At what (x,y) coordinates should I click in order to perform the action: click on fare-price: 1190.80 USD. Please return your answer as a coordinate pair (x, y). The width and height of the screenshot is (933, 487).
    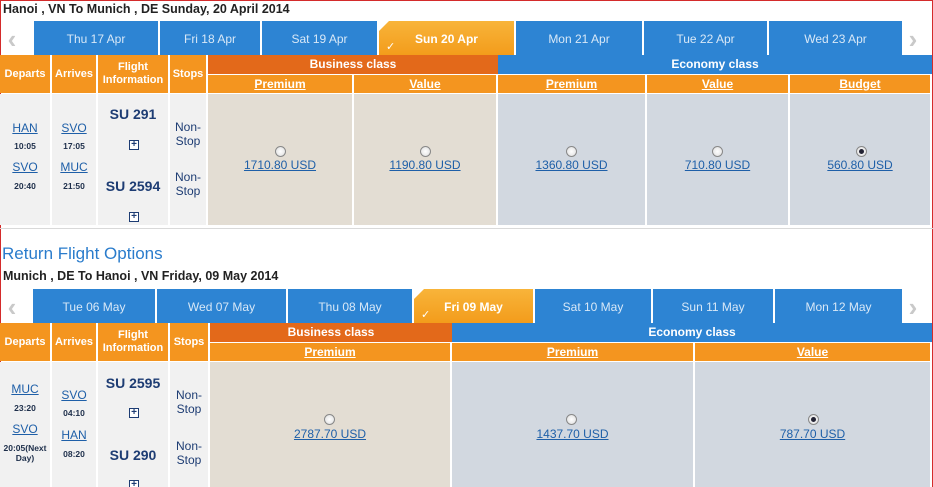
    Looking at the image, I should click on (425, 165).